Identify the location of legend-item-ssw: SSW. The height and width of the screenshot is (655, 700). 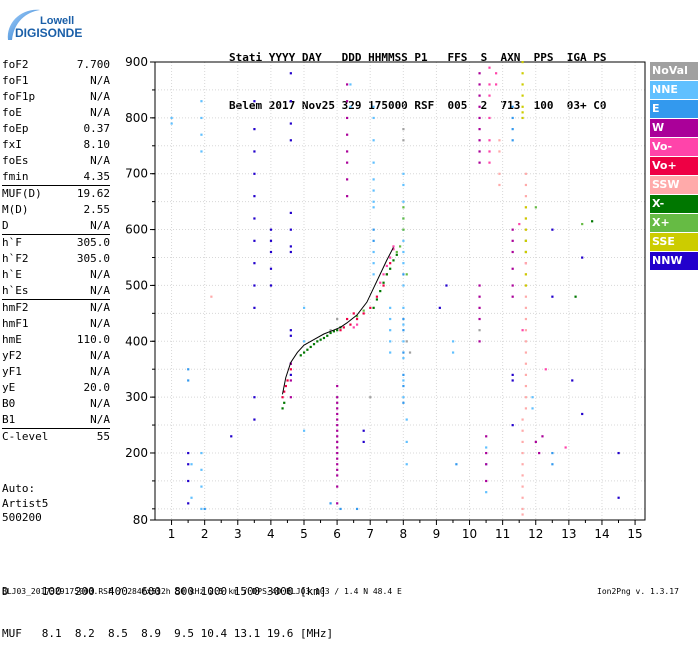
(674, 185).